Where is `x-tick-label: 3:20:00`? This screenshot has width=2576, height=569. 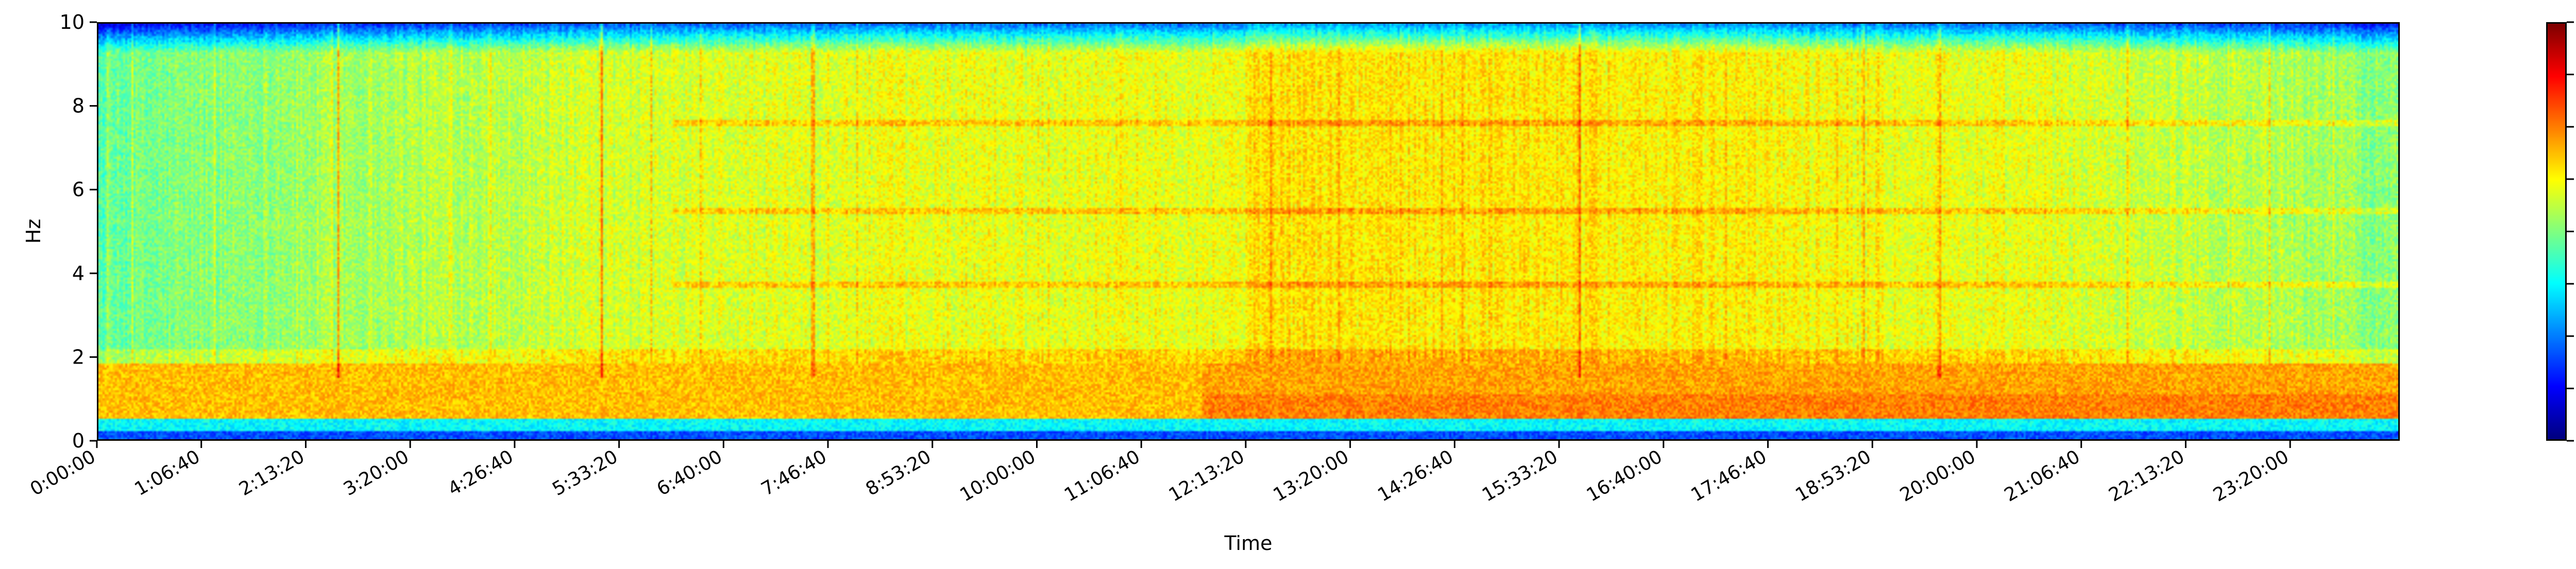 x-tick-label: 3:20:00 is located at coordinates (376, 473).